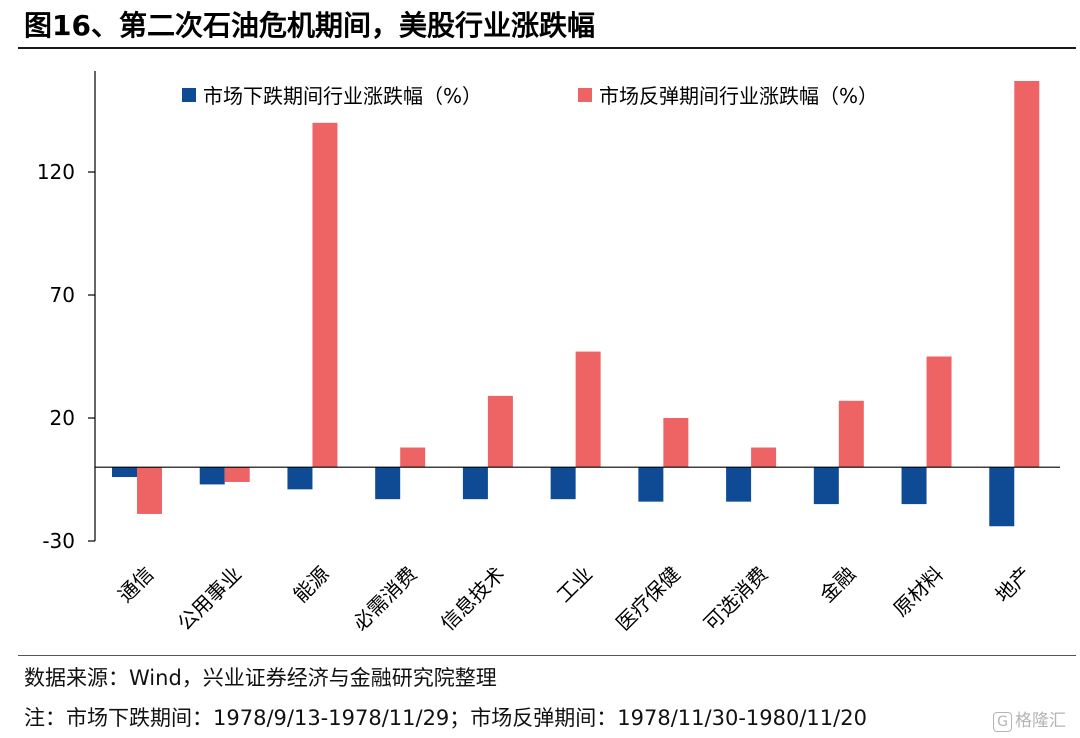 Image resolution: width=1080 pixels, height=738 pixels. Describe the element at coordinates (309, 25) in the screenshot. I see `chart-title: 图16、第二次石油危机期间，美股行业涨跌幅` at that location.